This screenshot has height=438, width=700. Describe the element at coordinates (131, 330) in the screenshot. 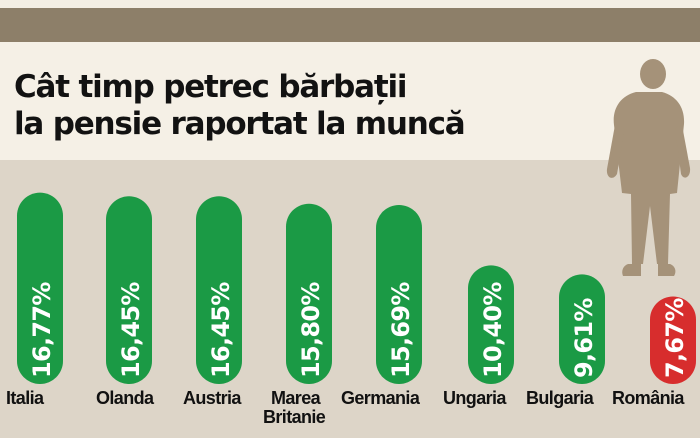

I see `bar-value-label-1: 16,45%` at that location.